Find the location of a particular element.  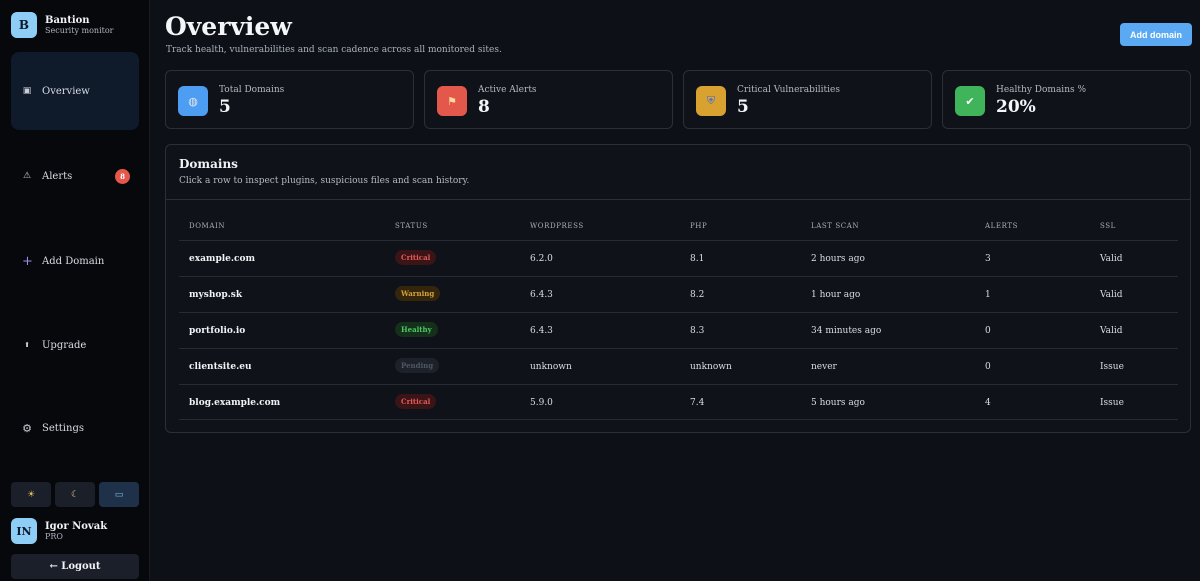

dark-theme-button: ☾ is located at coordinates (75, 494).